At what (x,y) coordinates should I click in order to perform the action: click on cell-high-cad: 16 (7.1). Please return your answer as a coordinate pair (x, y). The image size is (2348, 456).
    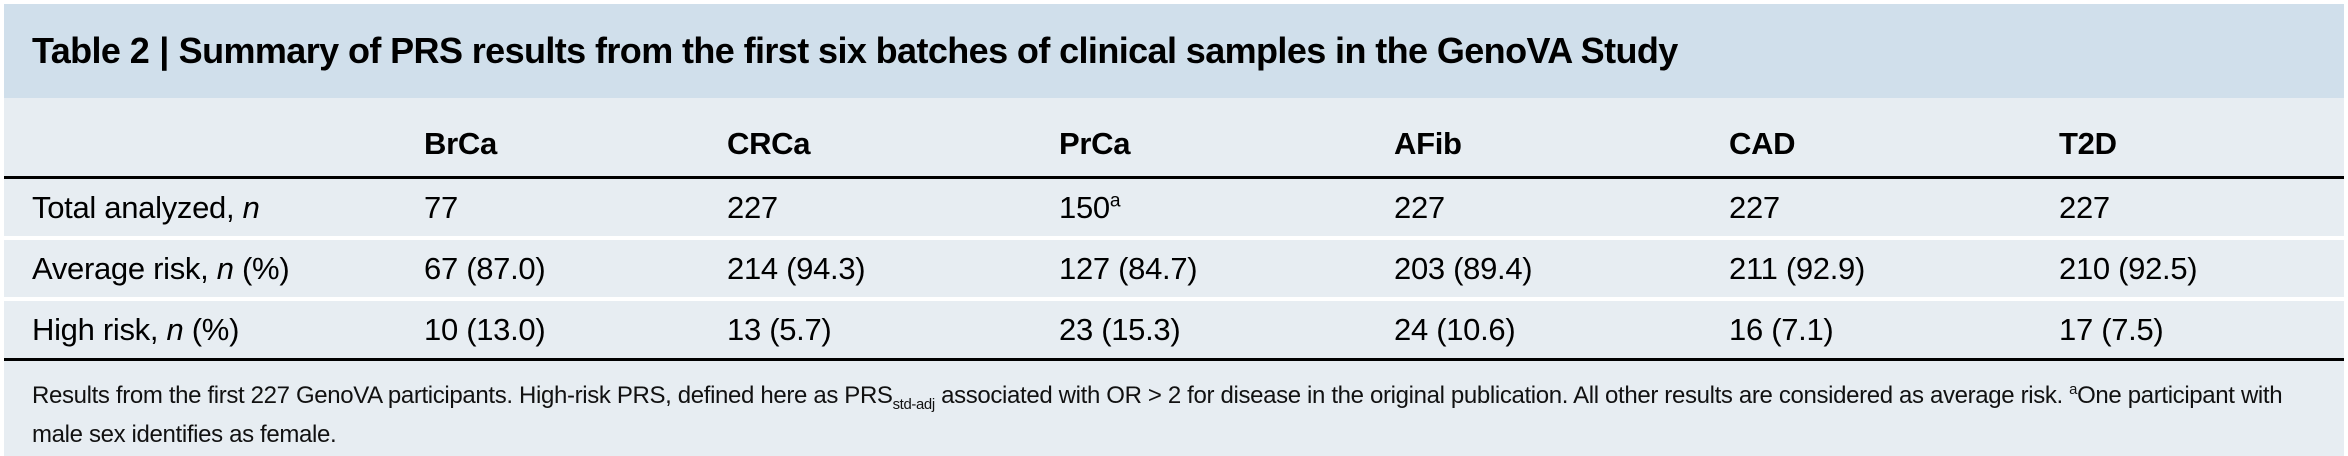
    Looking at the image, I should click on (1894, 330).